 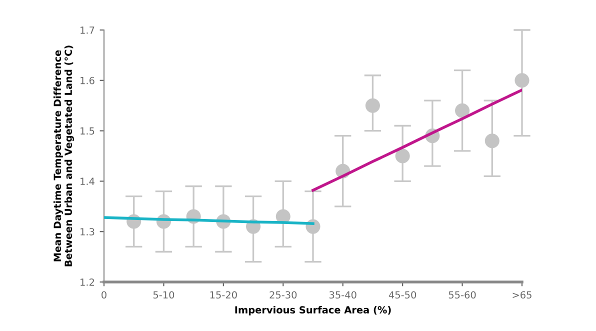 I want to click on line-series, so click(x=417, y=140).